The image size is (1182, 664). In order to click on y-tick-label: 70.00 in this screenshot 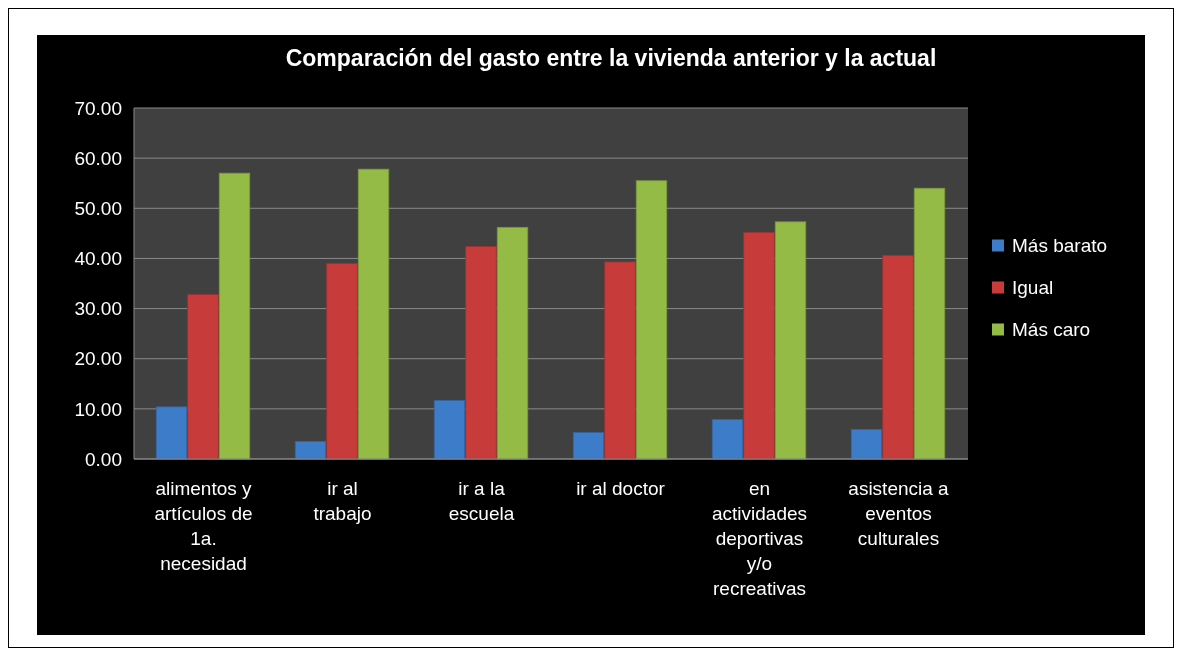, I will do `click(98, 108)`.